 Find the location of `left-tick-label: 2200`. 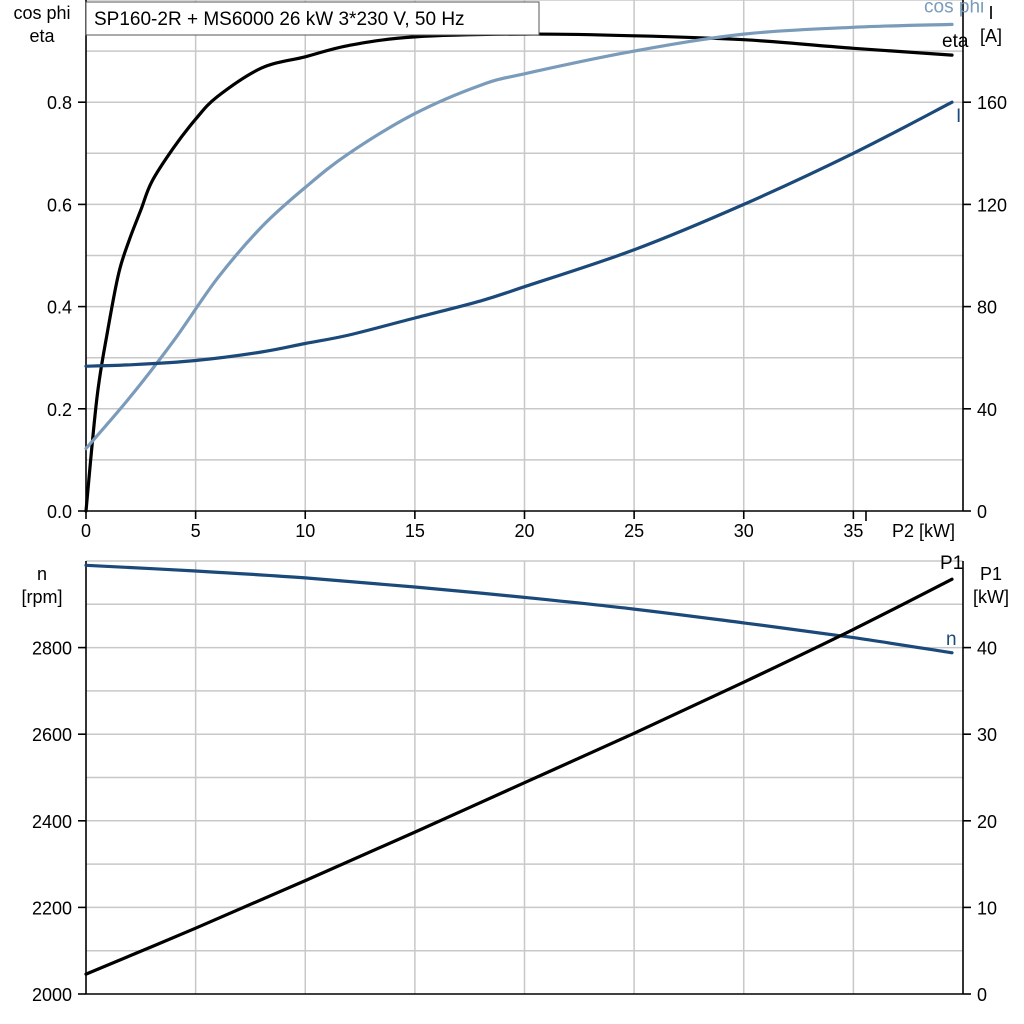

left-tick-label: 2200 is located at coordinates (52, 908).